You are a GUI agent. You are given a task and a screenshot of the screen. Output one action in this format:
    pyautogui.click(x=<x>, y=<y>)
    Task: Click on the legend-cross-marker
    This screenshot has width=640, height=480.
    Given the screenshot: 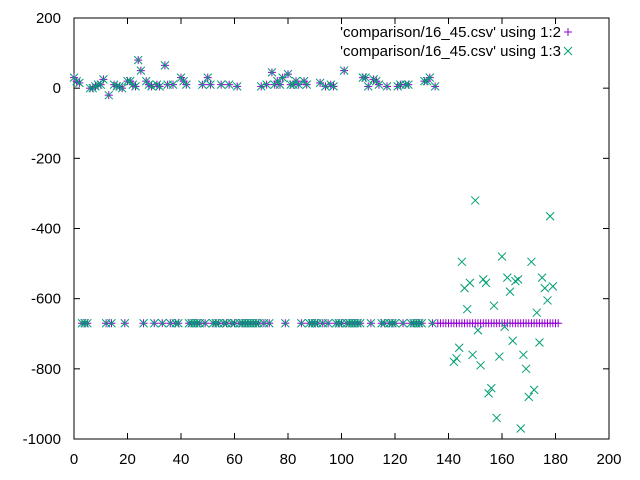 What is the action you would take?
    pyautogui.click(x=568, y=51)
    